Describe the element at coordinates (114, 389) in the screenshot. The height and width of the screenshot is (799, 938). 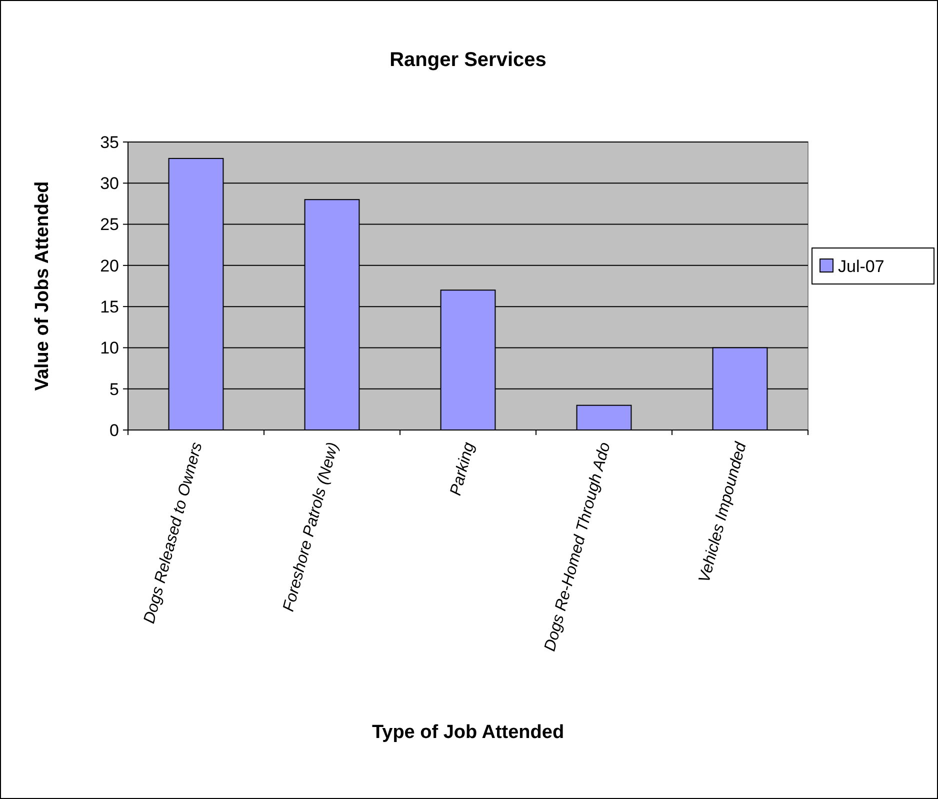
I see `y-tick-label: 5` at that location.